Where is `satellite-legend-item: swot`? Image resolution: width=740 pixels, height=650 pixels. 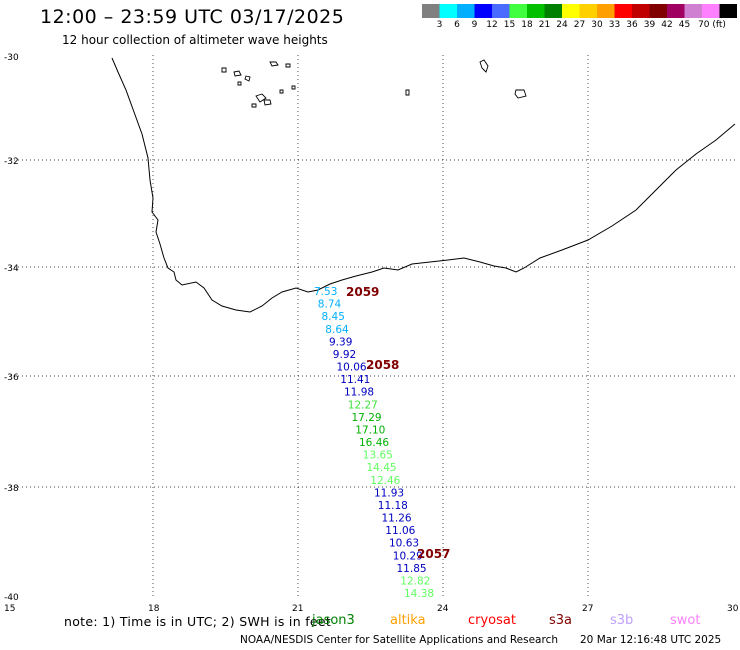
satellite-legend-item: swot is located at coordinates (685, 620).